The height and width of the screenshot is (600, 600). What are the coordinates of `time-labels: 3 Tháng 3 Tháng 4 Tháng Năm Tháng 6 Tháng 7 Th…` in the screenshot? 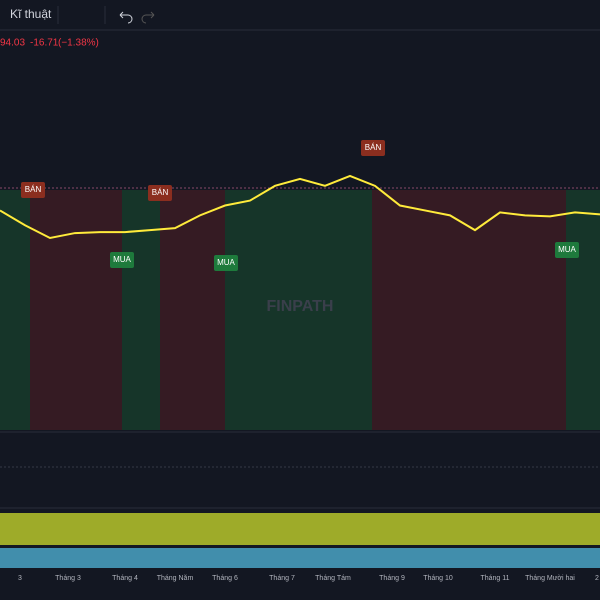 It's located at (308, 578).